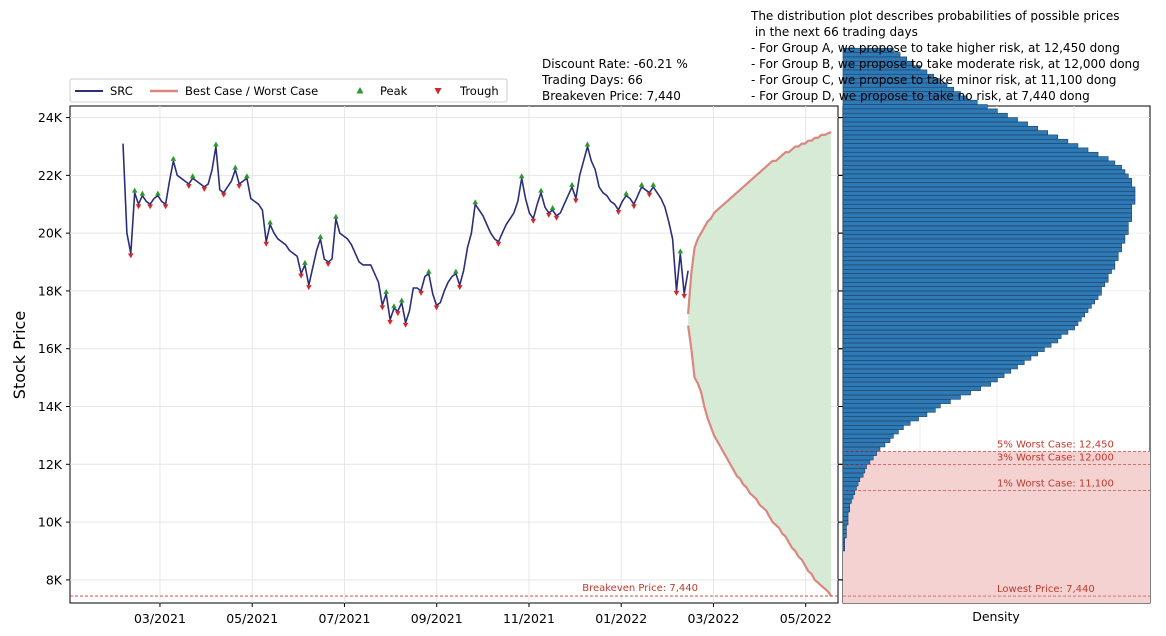 The height and width of the screenshot is (636, 1166). Describe the element at coordinates (50, 233) in the screenshot. I see `y-tick-label: 20K` at that location.